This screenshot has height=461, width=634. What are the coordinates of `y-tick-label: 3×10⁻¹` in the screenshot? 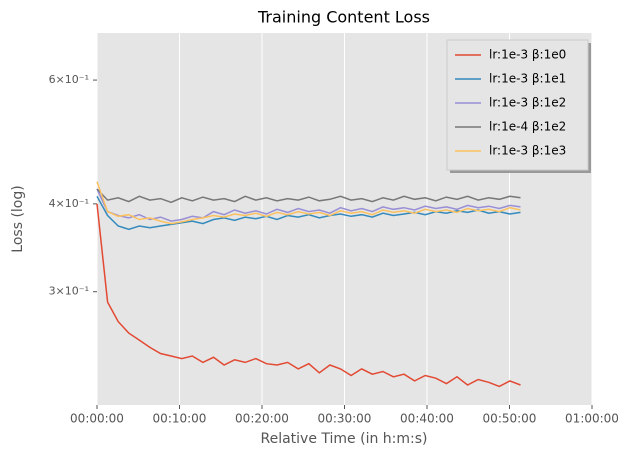 It's located at (69, 291).